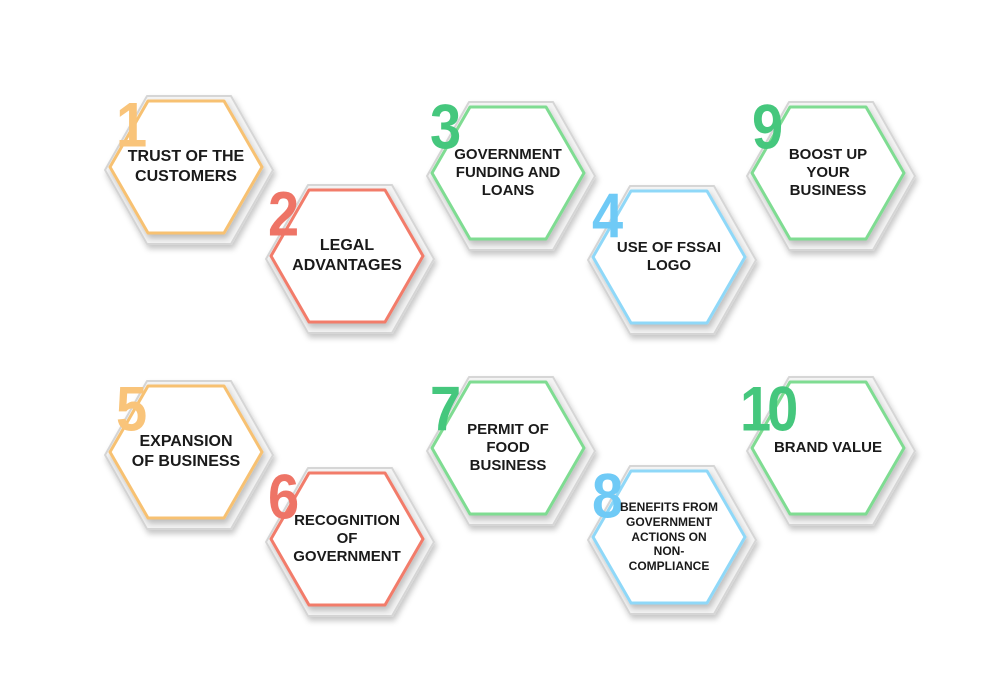 This screenshot has width=1001, height=679. Describe the element at coordinates (445, 127) in the screenshot. I see `hexagon-number-3: 3` at that location.